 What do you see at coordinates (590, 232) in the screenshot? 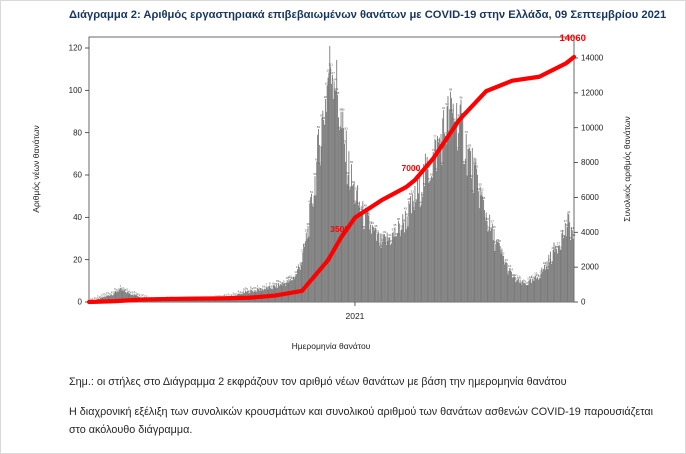
I see `right-tick-label: 4000` at bounding box center [590, 232].